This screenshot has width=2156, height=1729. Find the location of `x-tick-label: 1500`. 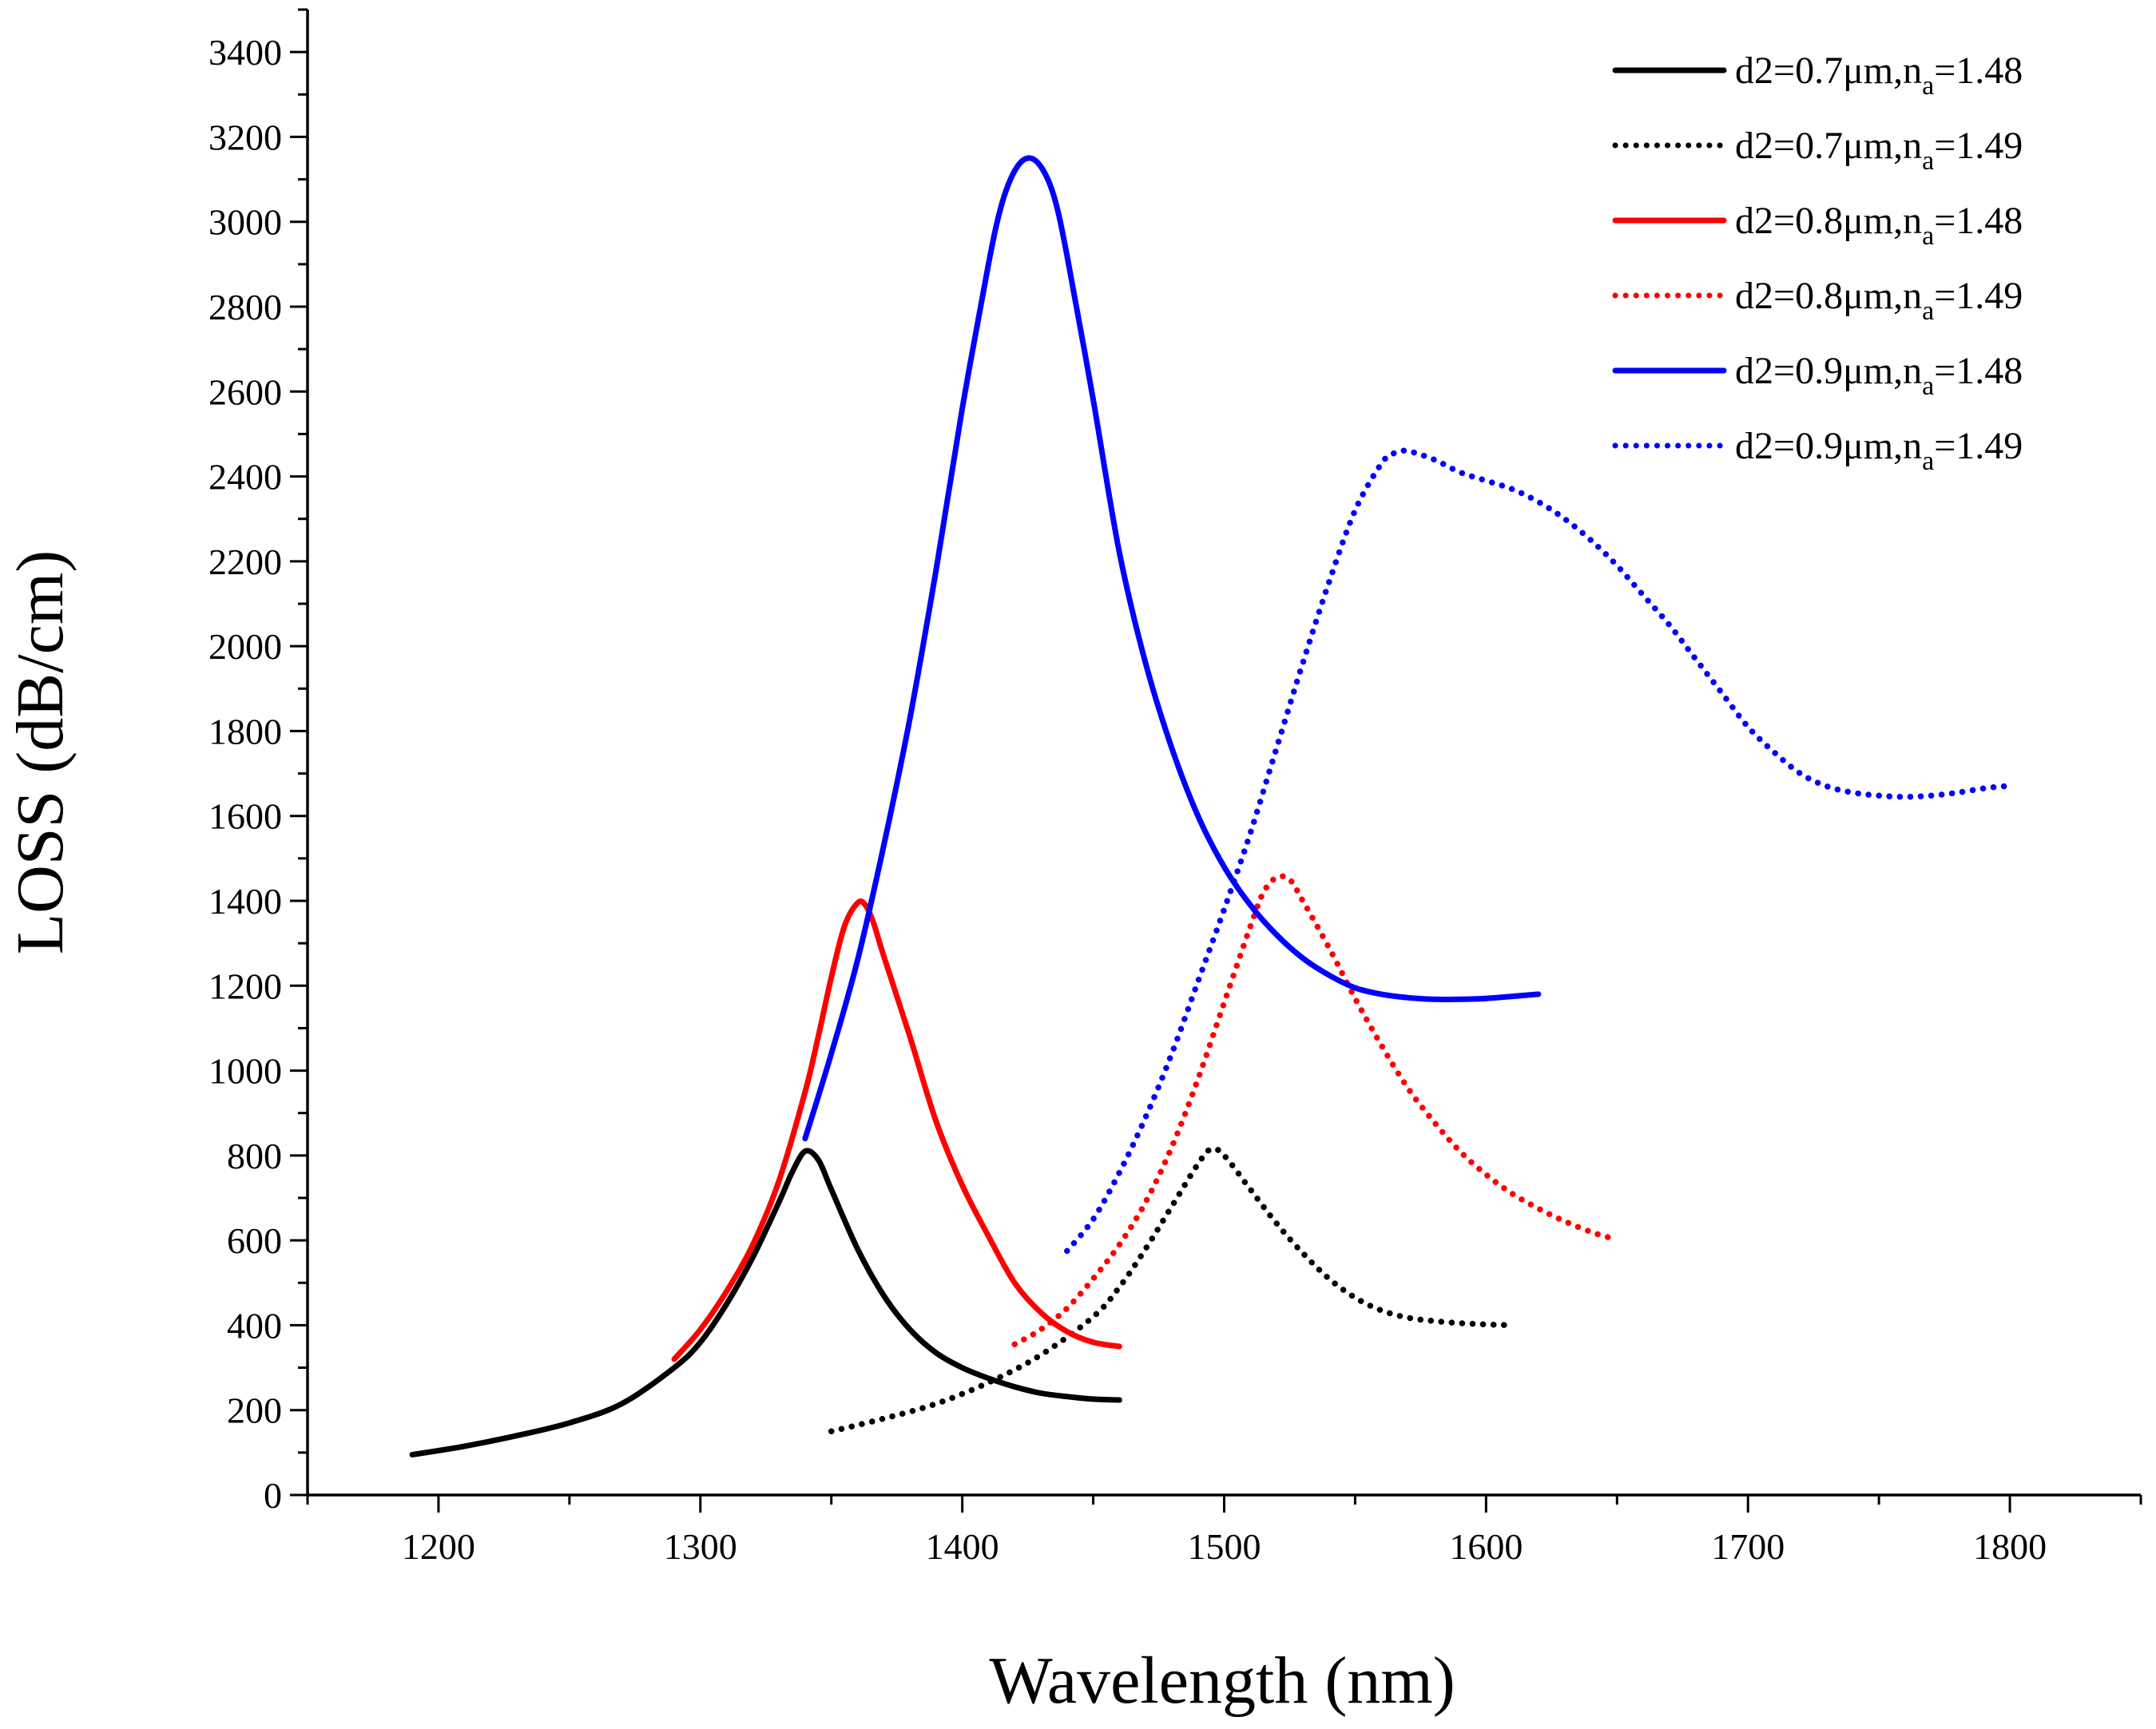

x-tick-label: 1500 is located at coordinates (1224, 1546).